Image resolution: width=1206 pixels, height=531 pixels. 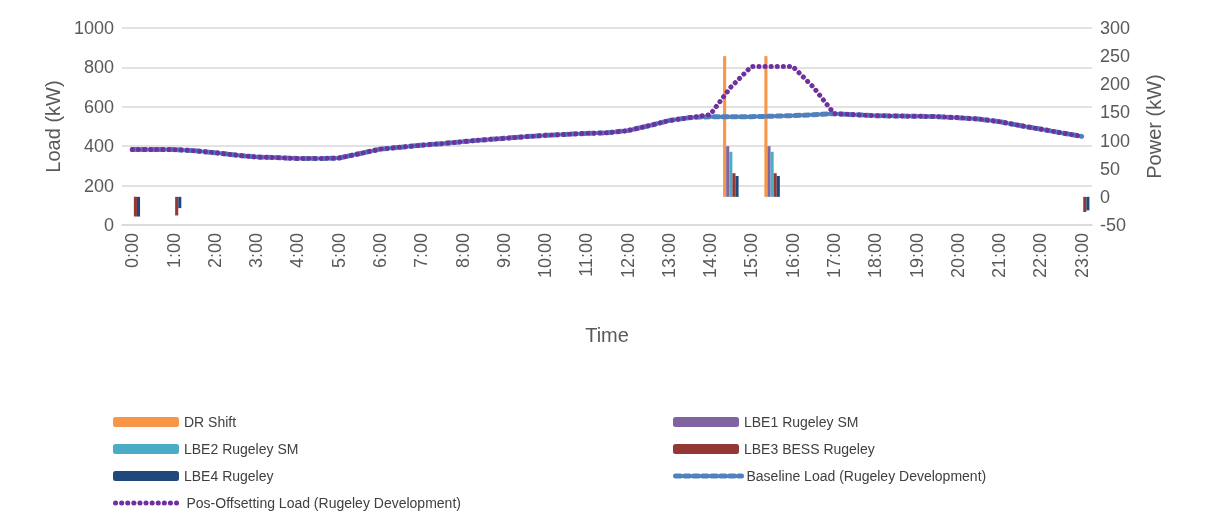 What do you see at coordinates (1105, 196) in the screenshot?
I see `y2-tick-label: 0` at bounding box center [1105, 196].